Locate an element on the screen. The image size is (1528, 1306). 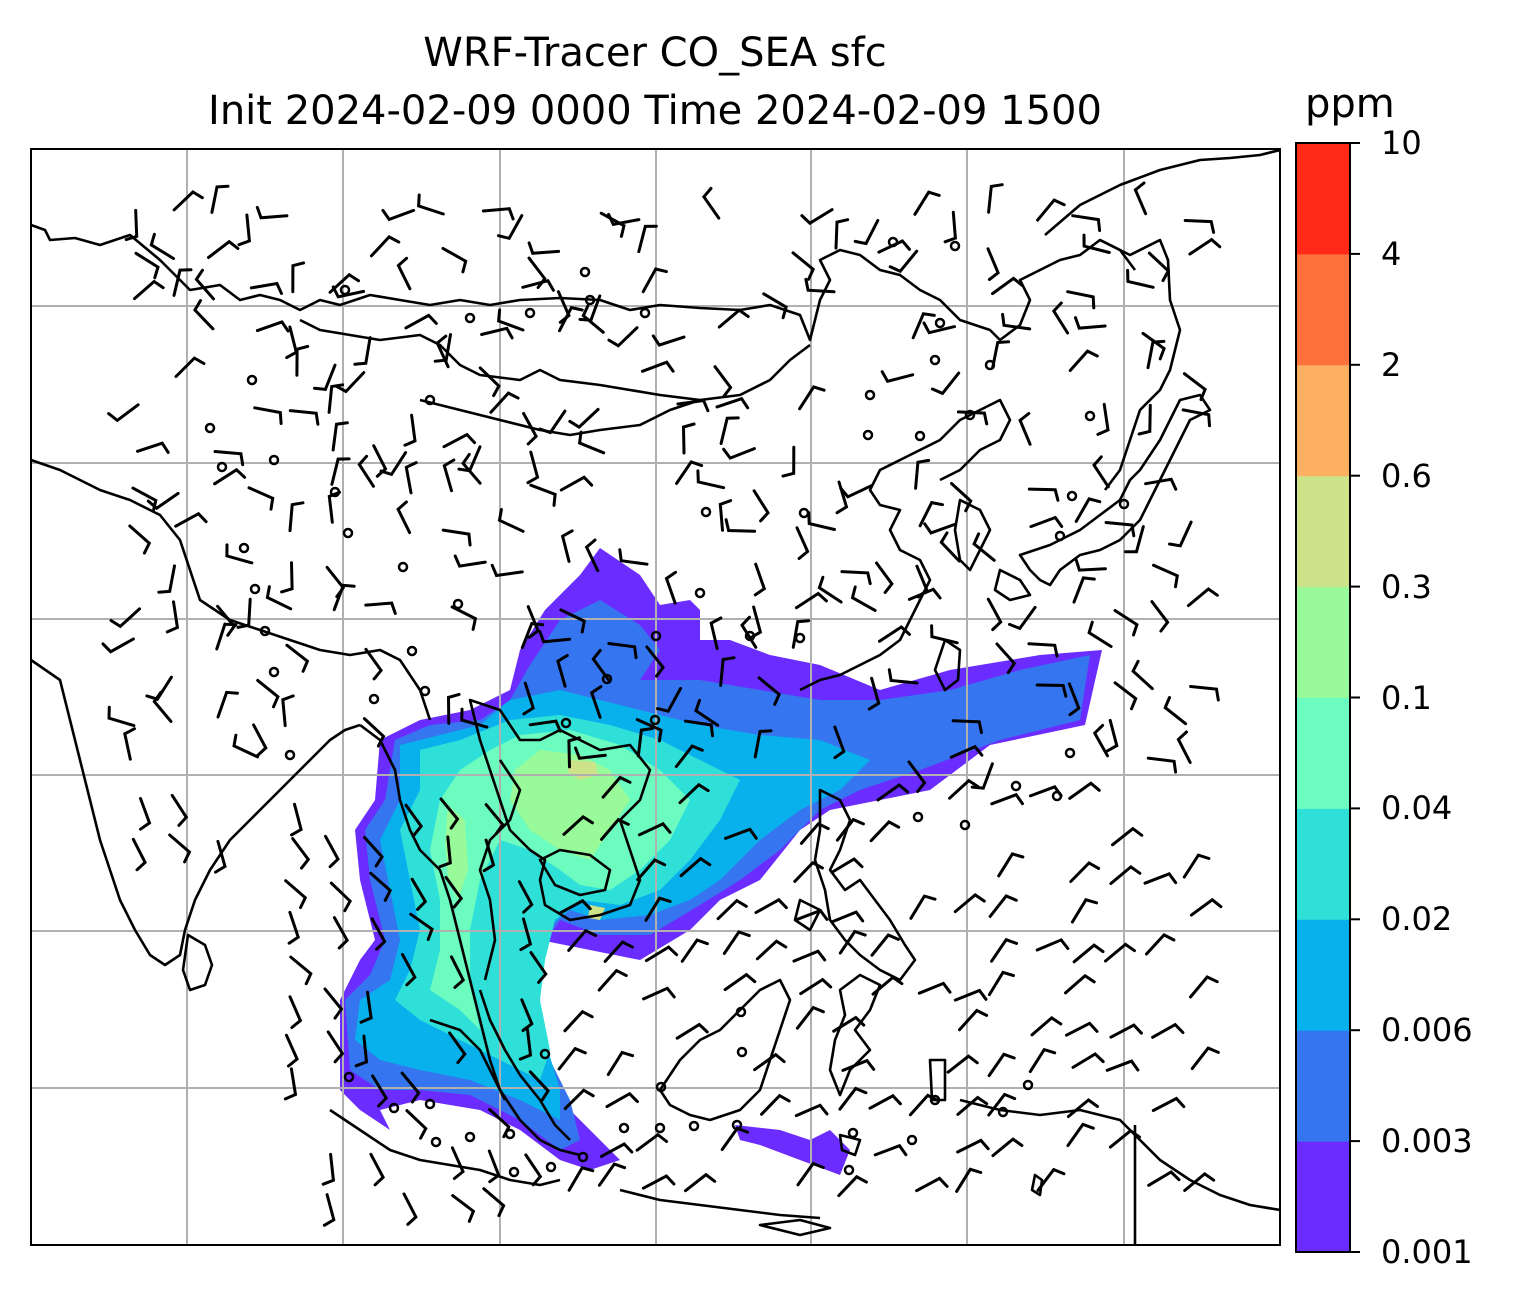
colorbar-segment is located at coordinates (1323, 199).